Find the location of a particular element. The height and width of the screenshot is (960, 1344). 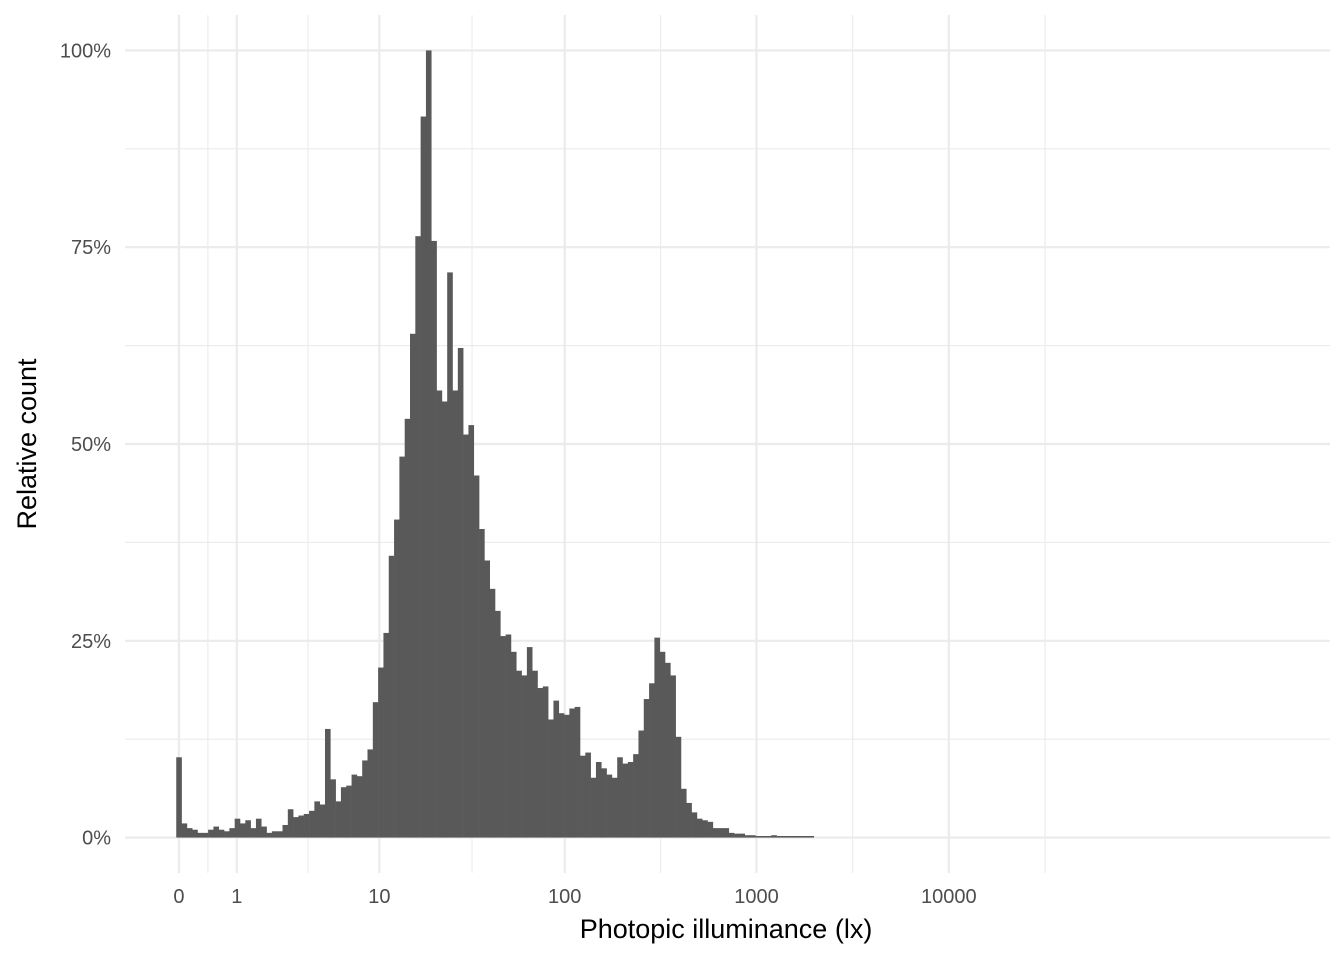

y-axis-tick-labels: 0% 25% 50% 75% 100% is located at coordinates (85, 444).